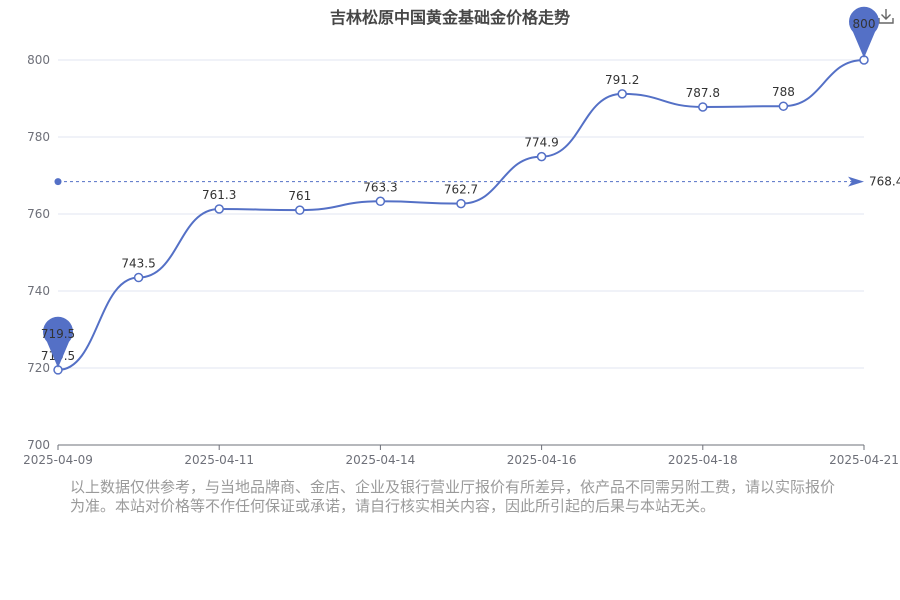 This screenshot has width=900, height=600. I want to click on data-label: 791.2, so click(622, 80).